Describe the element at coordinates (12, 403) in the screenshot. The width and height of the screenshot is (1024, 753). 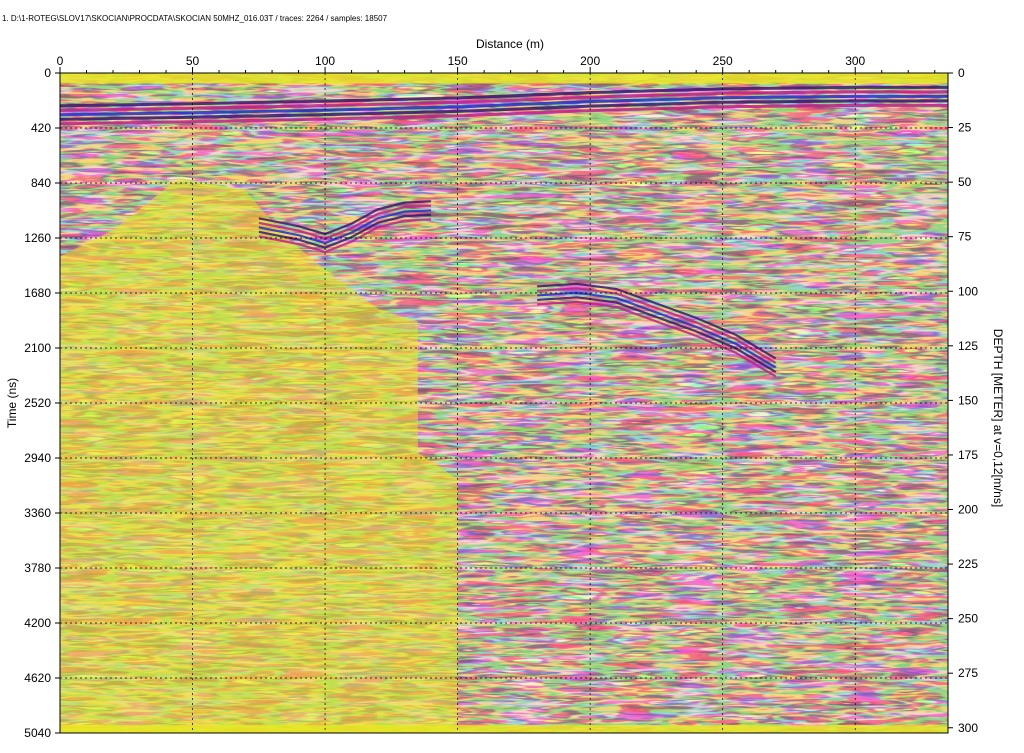
I see `y-axis-title: Time (ns)` at that location.